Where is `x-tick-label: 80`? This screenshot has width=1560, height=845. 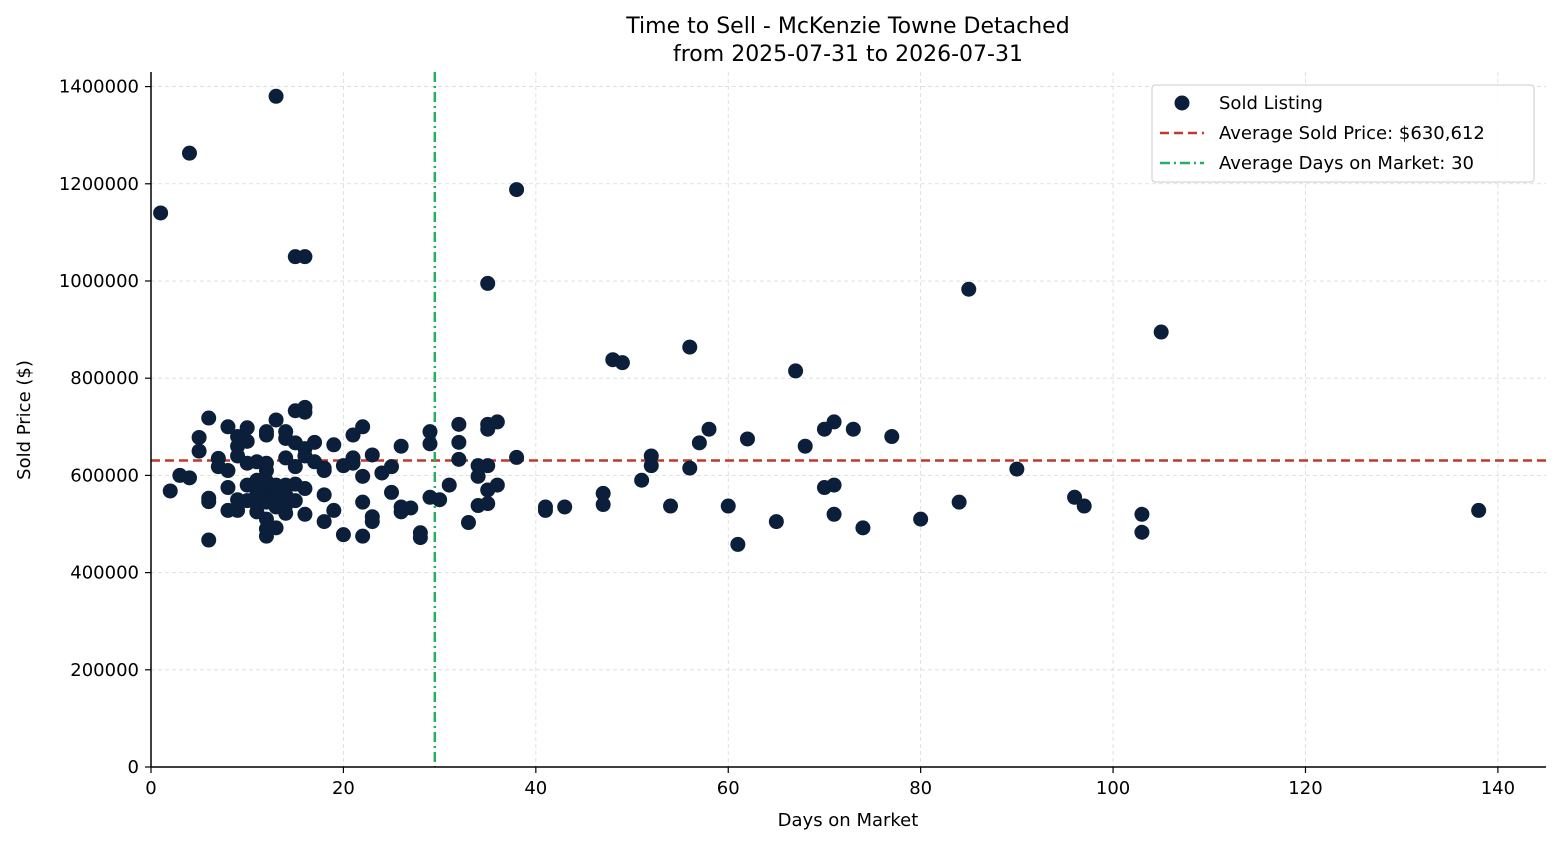 x-tick-label: 80 is located at coordinates (920, 788).